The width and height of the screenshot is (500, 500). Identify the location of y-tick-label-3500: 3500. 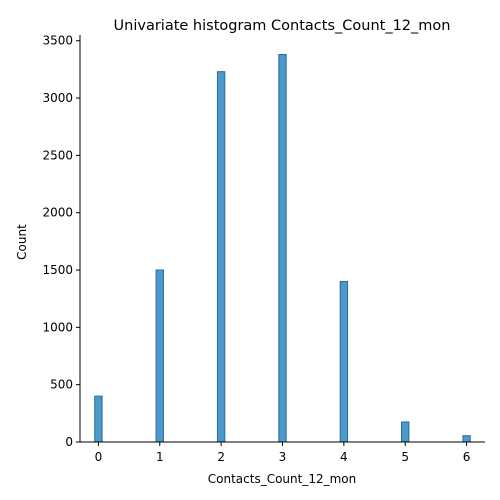
(57, 41).